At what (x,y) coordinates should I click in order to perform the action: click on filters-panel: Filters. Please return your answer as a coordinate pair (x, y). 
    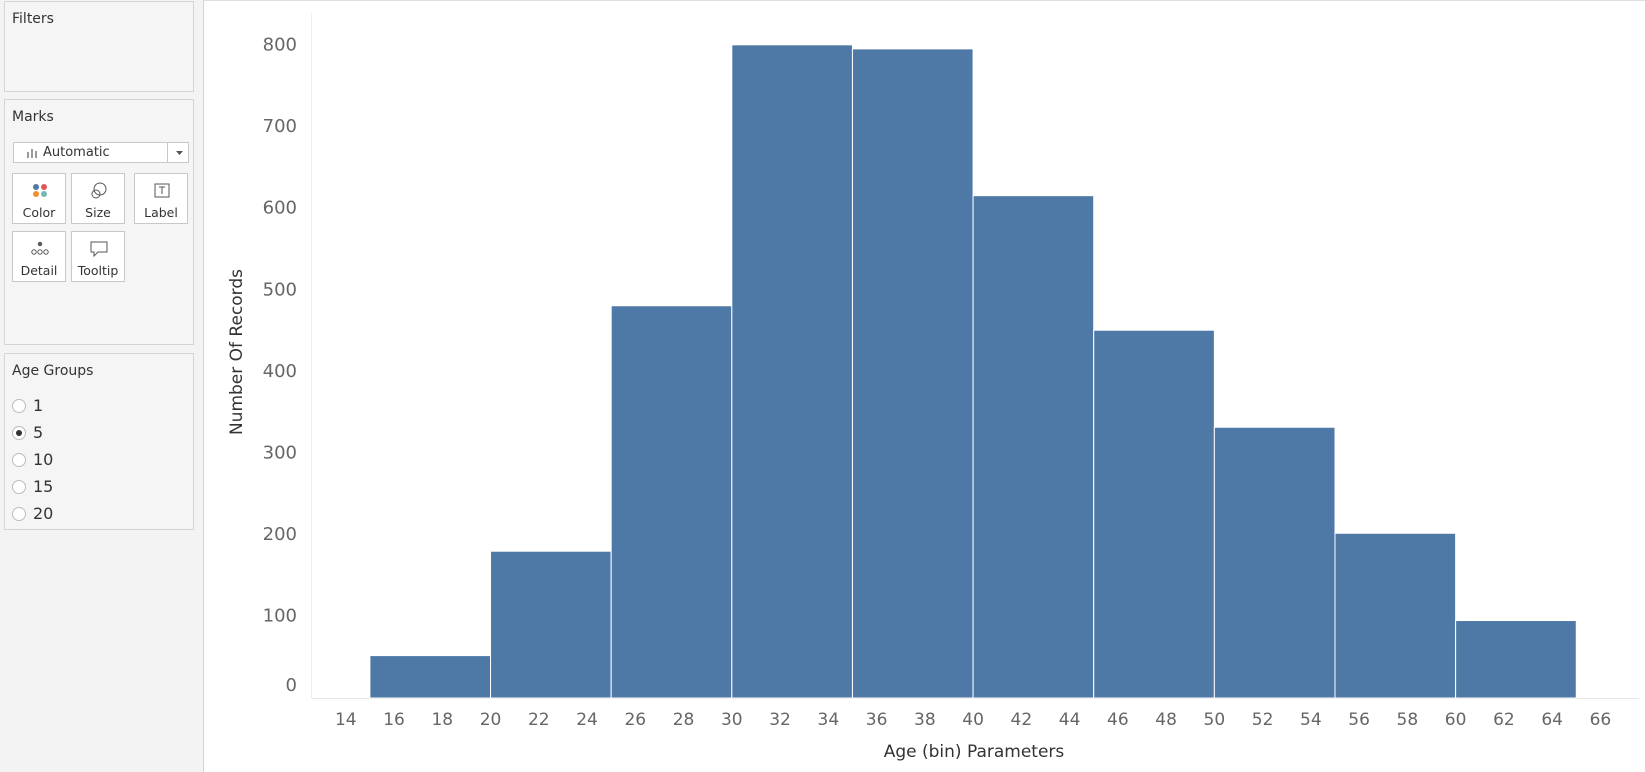
    Looking at the image, I should click on (99, 46).